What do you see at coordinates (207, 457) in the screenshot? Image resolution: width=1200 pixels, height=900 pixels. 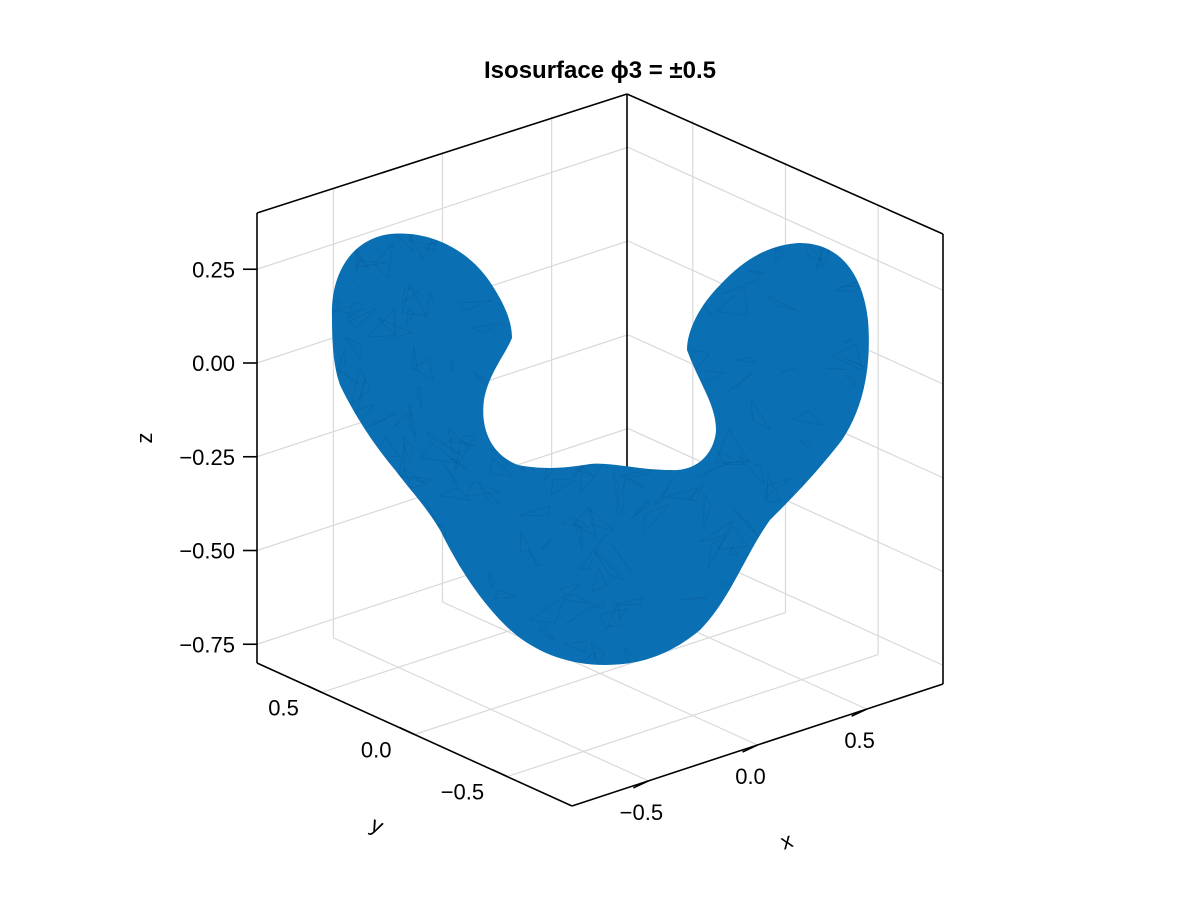 I see `z-tick-label: −0.25` at bounding box center [207, 457].